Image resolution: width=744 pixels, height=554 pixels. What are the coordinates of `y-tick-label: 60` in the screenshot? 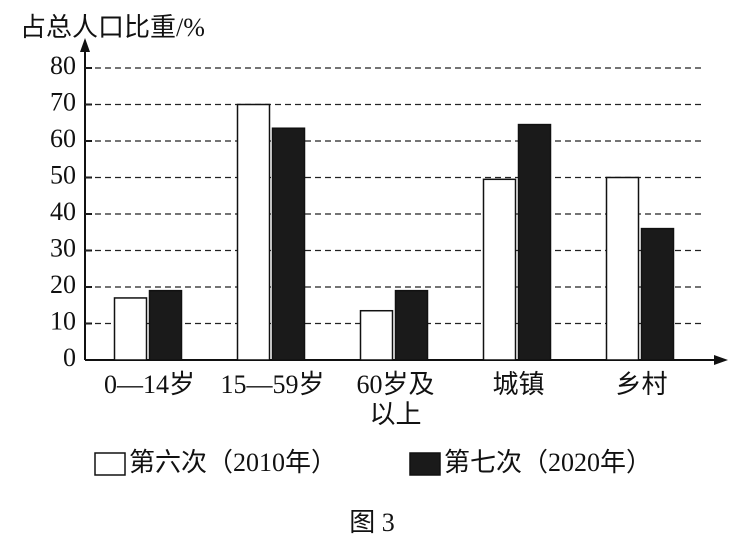 It's located at (63, 138).